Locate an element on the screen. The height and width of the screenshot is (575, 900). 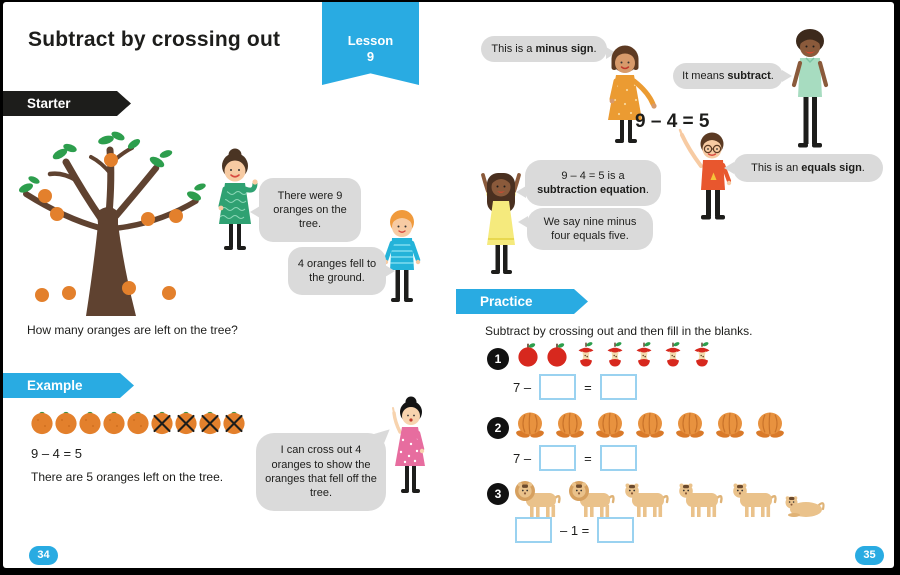
character-boy-glasses is located at coordinates (705, 174).